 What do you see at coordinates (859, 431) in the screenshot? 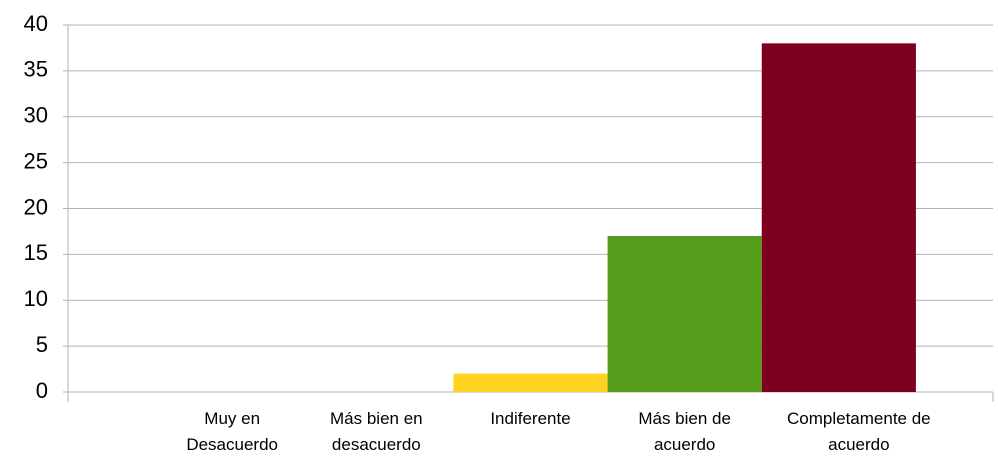
I see `x-tick-label: Completamente de acuerdo` at bounding box center [859, 431].